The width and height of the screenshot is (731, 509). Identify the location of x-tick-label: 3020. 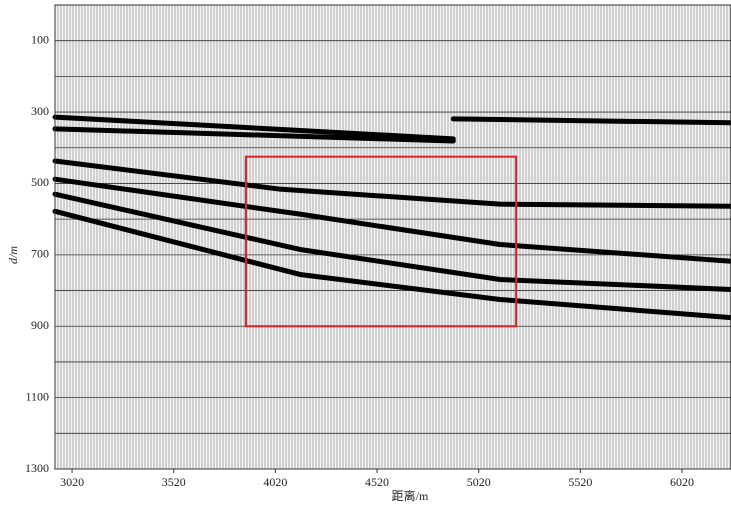
(72, 482).